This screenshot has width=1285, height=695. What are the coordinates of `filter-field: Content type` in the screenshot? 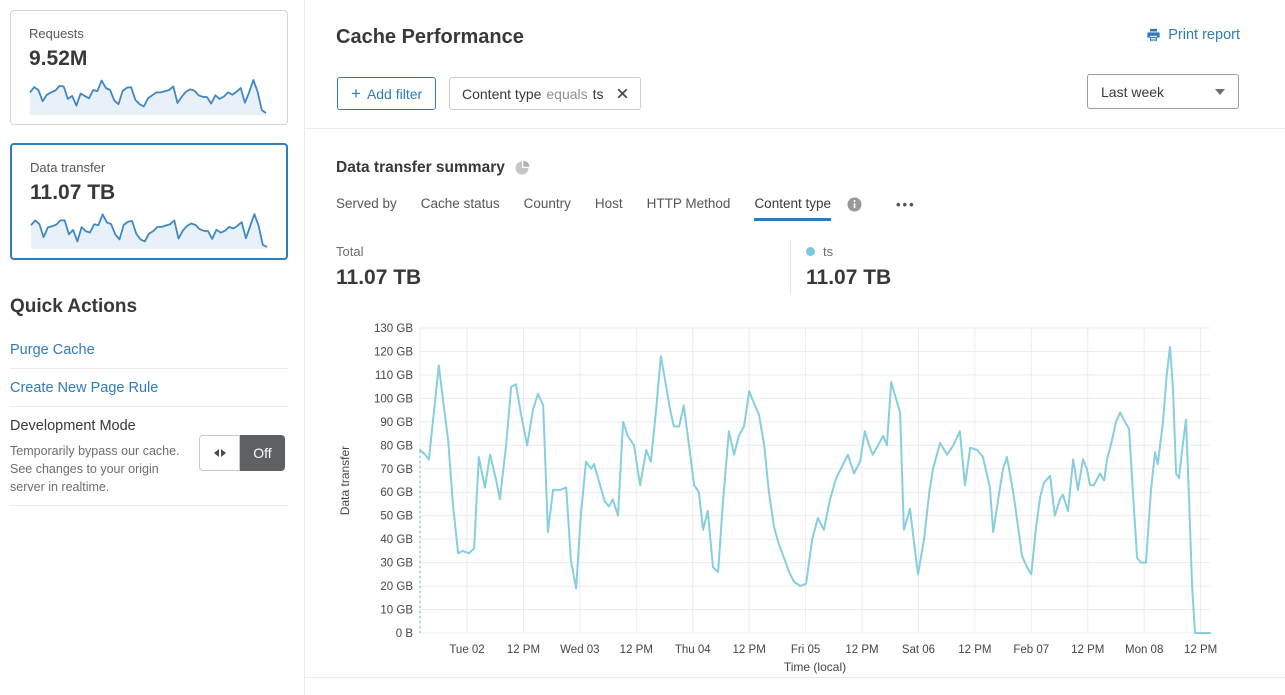 It's located at (502, 93).